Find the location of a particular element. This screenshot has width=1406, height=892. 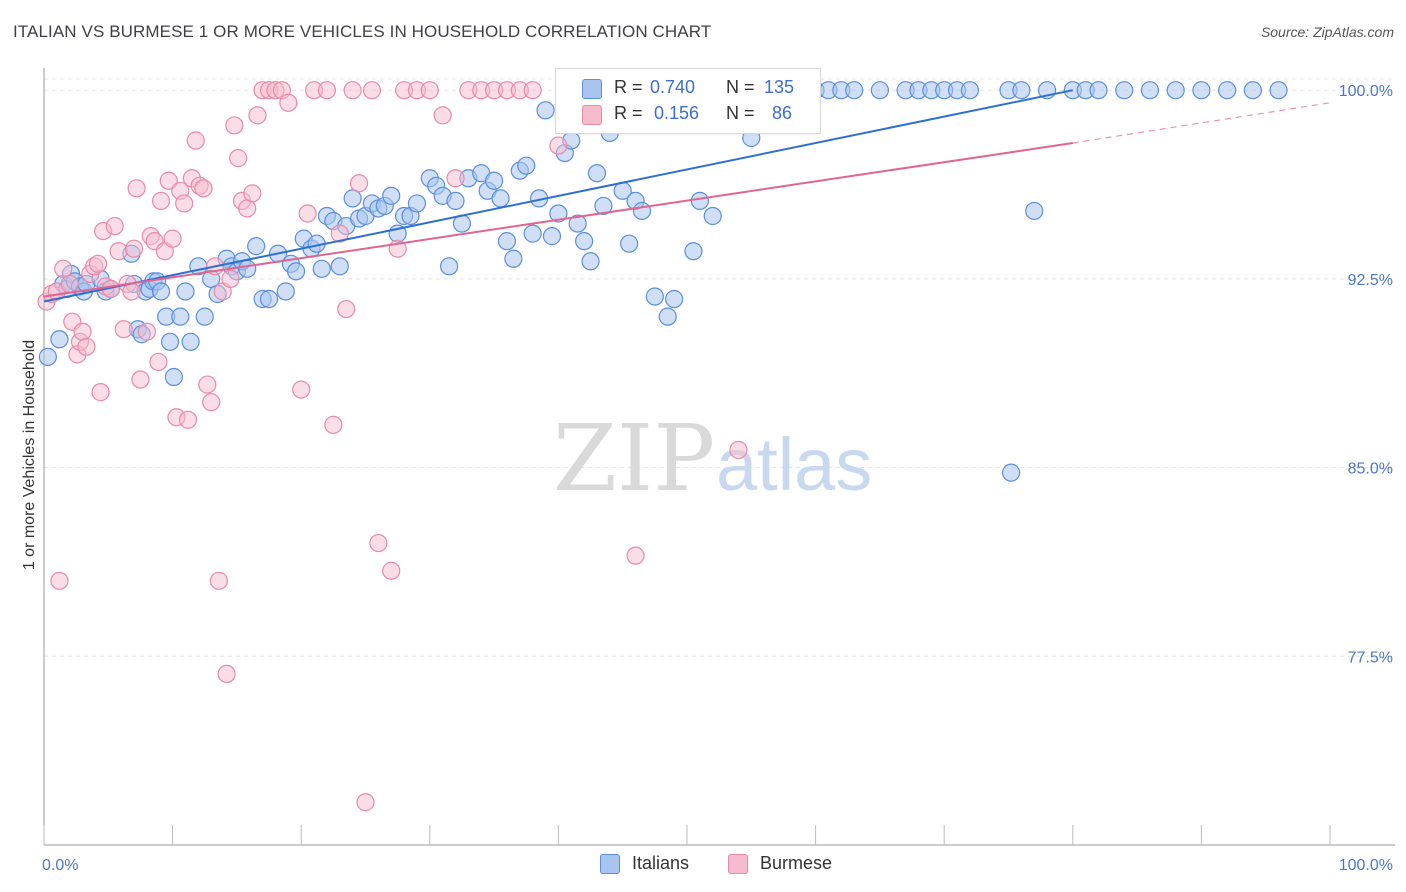

r-label: R = is located at coordinates (628, 87).